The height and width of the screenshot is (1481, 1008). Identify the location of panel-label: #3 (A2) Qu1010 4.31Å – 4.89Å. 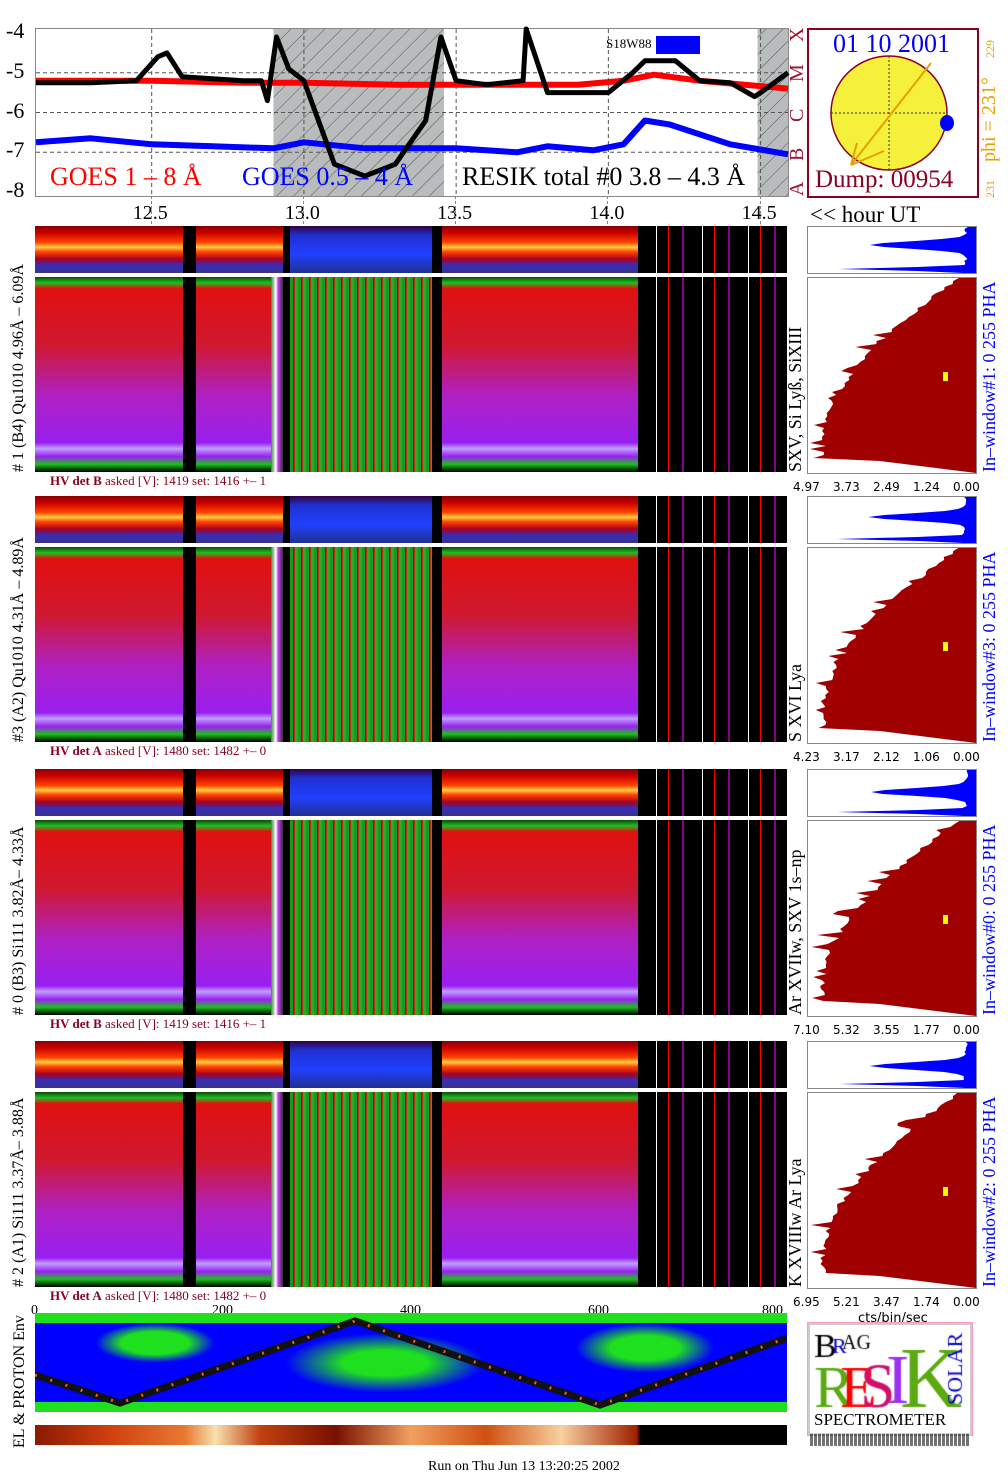
(19, 639).